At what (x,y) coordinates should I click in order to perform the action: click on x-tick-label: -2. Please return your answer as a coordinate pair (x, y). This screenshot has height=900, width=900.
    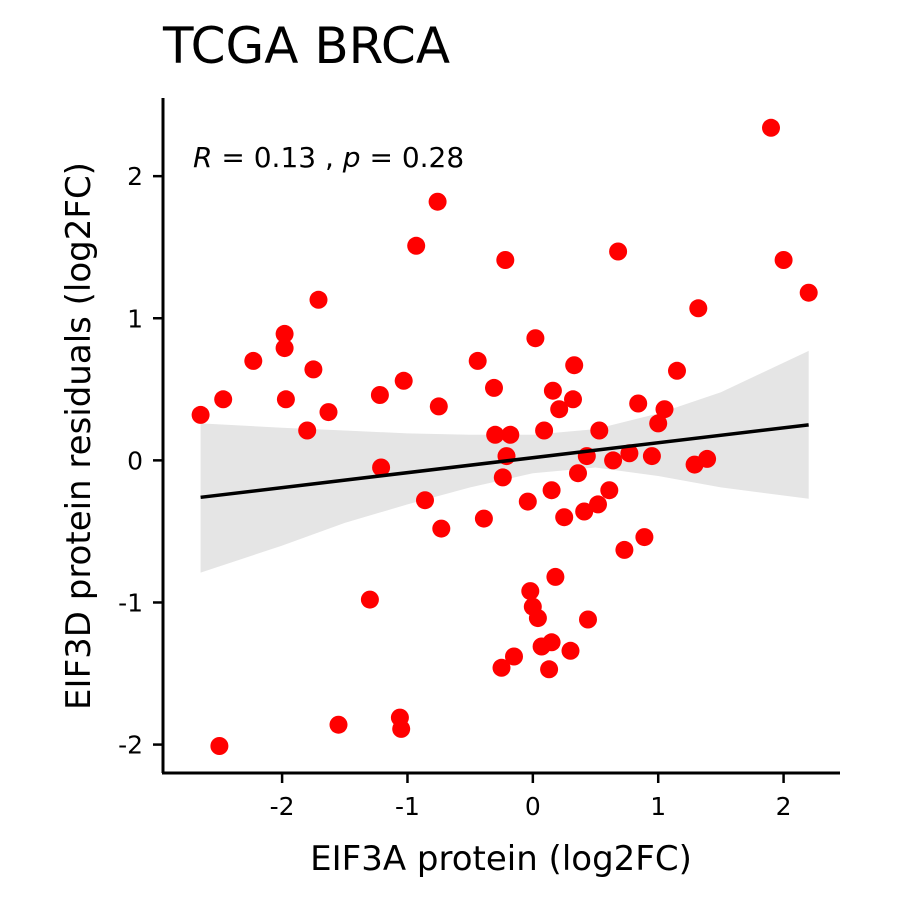
    Looking at the image, I should click on (282, 806).